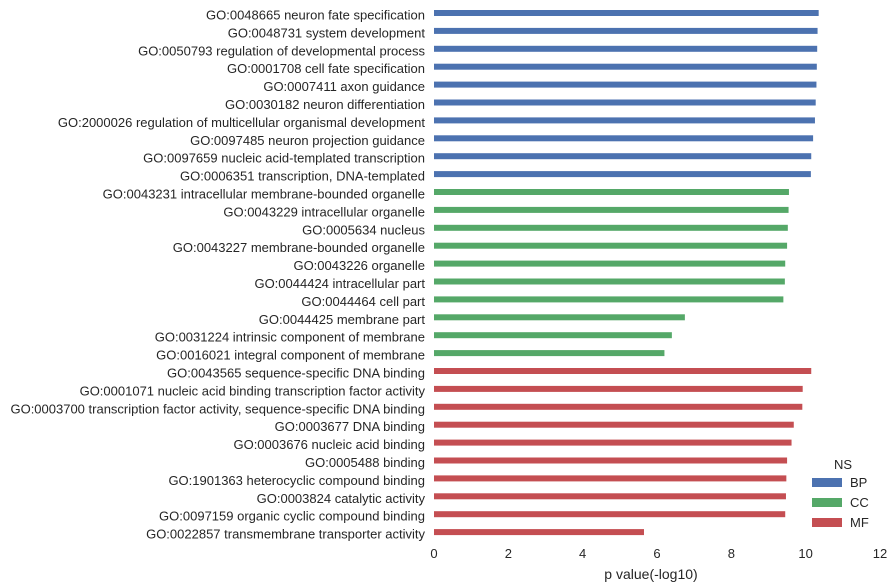 The height and width of the screenshot is (587, 894). What do you see at coordinates (858, 482) in the screenshot?
I see `legend-label: BP` at bounding box center [858, 482].